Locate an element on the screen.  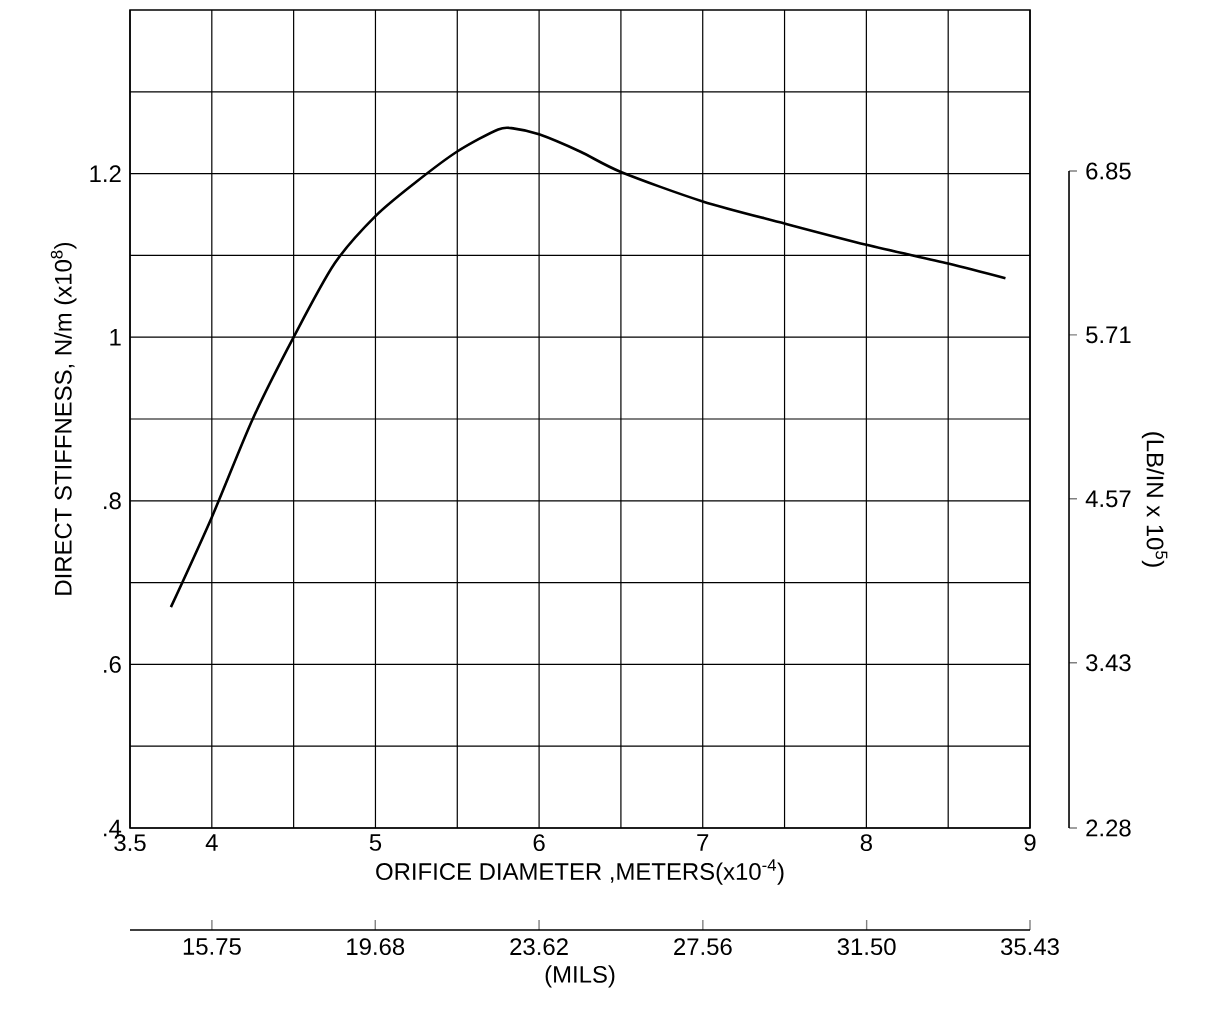
x2-axis-title: (MILS) is located at coordinates (580, 976).